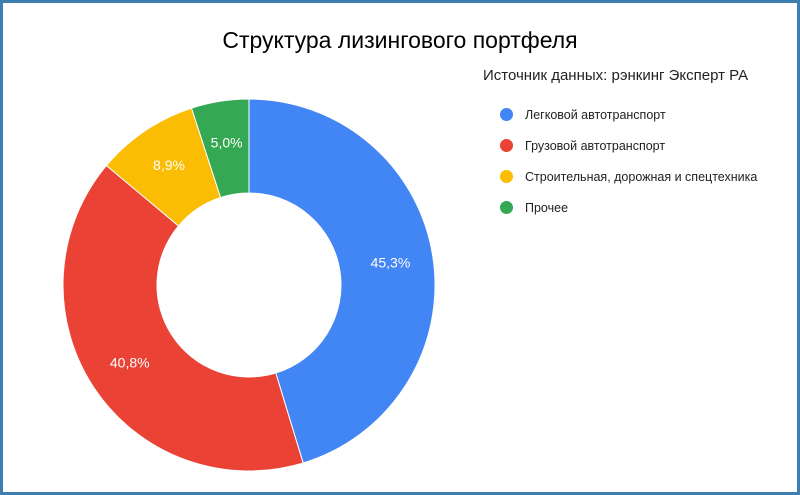  What do you see at coordinates (169, 165) in the screenshot?
I see `slice-label-construction: 8,9%` at bounding box center [169, 165].